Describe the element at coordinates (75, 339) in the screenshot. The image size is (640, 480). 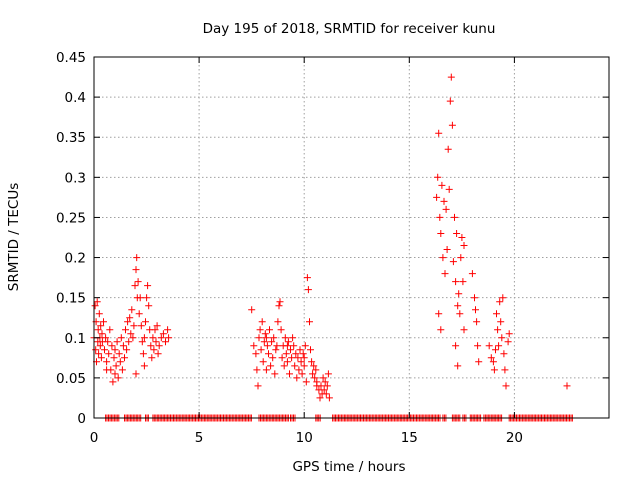
I see `y-tick-label: 0.1` at that location.